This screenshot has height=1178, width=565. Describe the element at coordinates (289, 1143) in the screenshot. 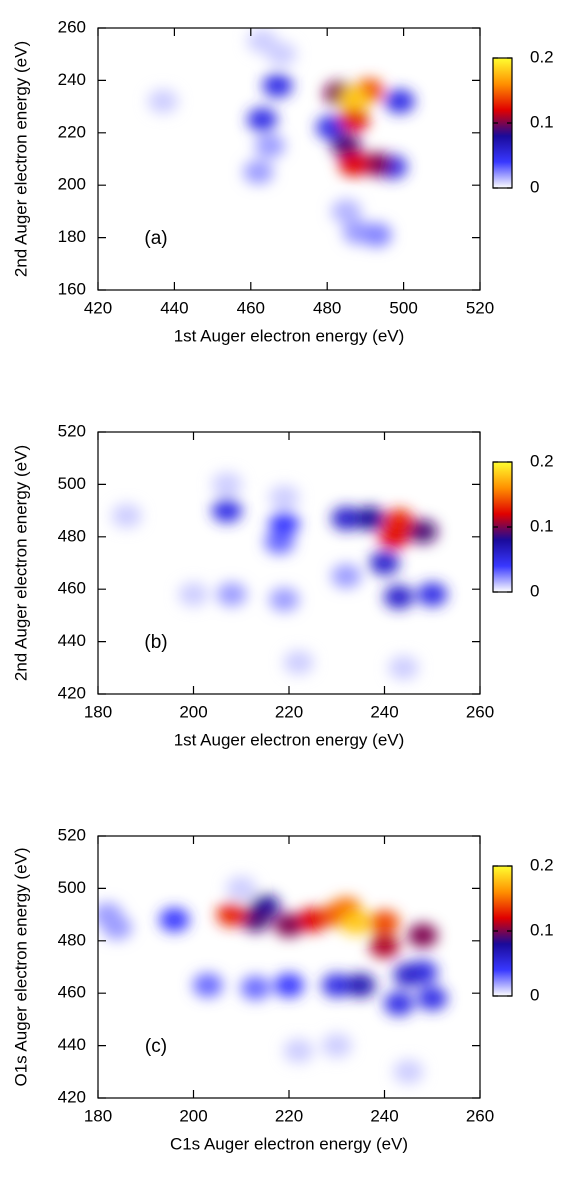

I see `x-axis-label: C1s Auger electron energy (eV)` at that location.